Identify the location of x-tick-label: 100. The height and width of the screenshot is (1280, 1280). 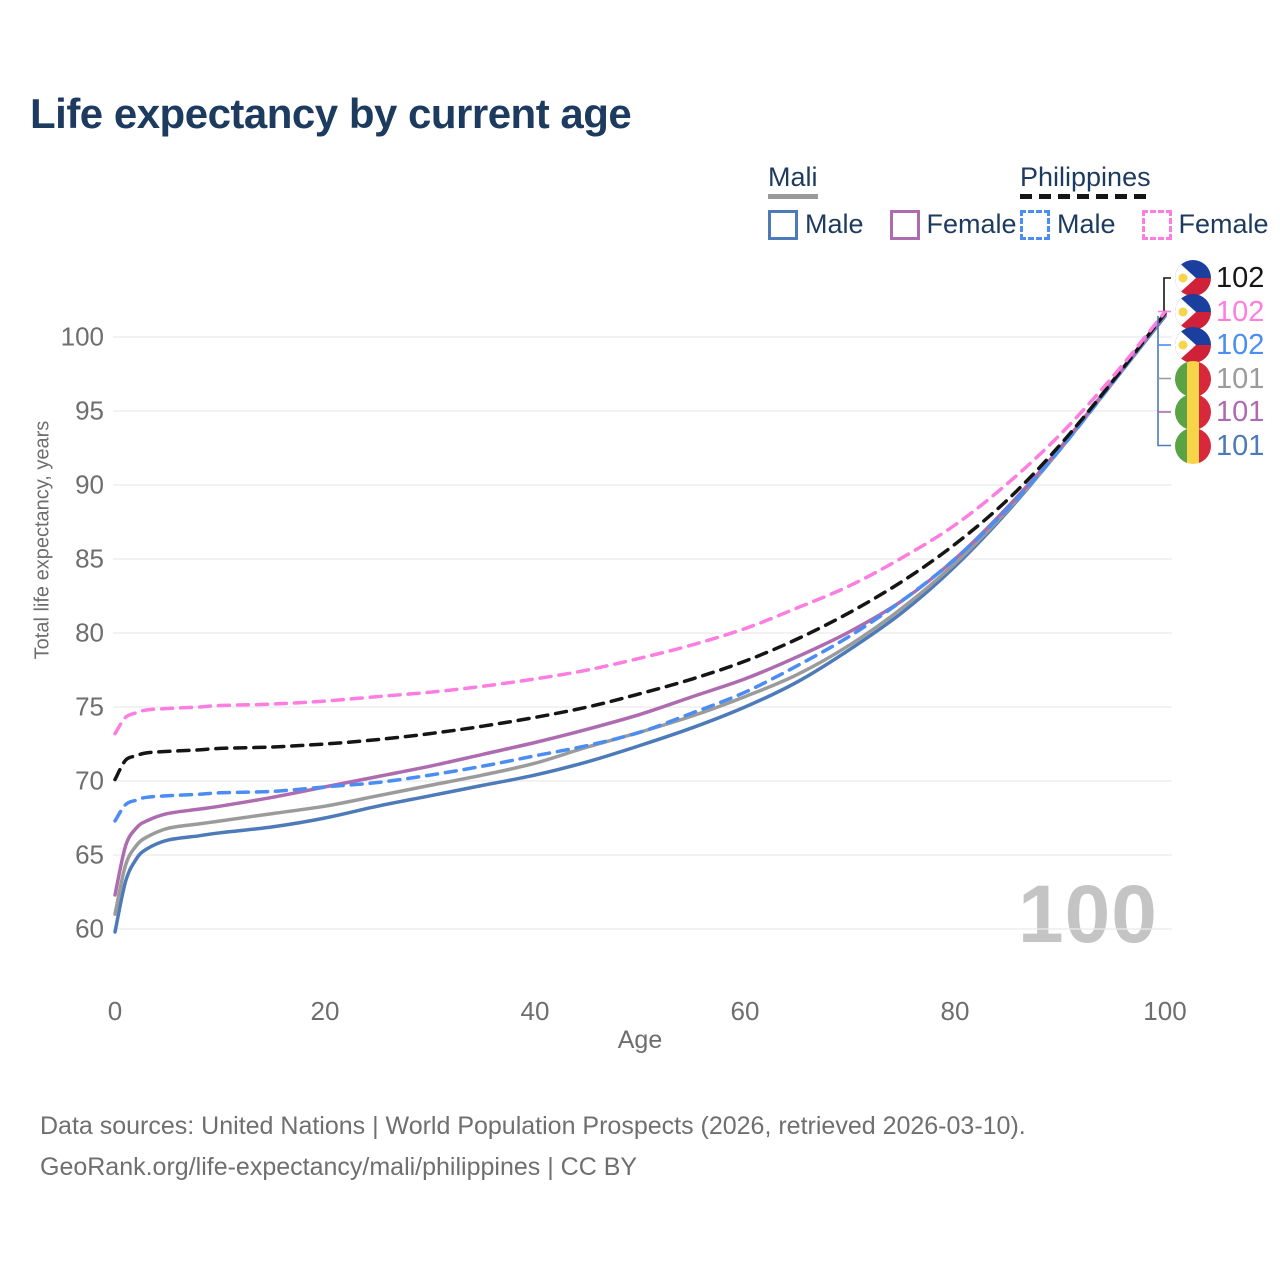
(1165, 1011).